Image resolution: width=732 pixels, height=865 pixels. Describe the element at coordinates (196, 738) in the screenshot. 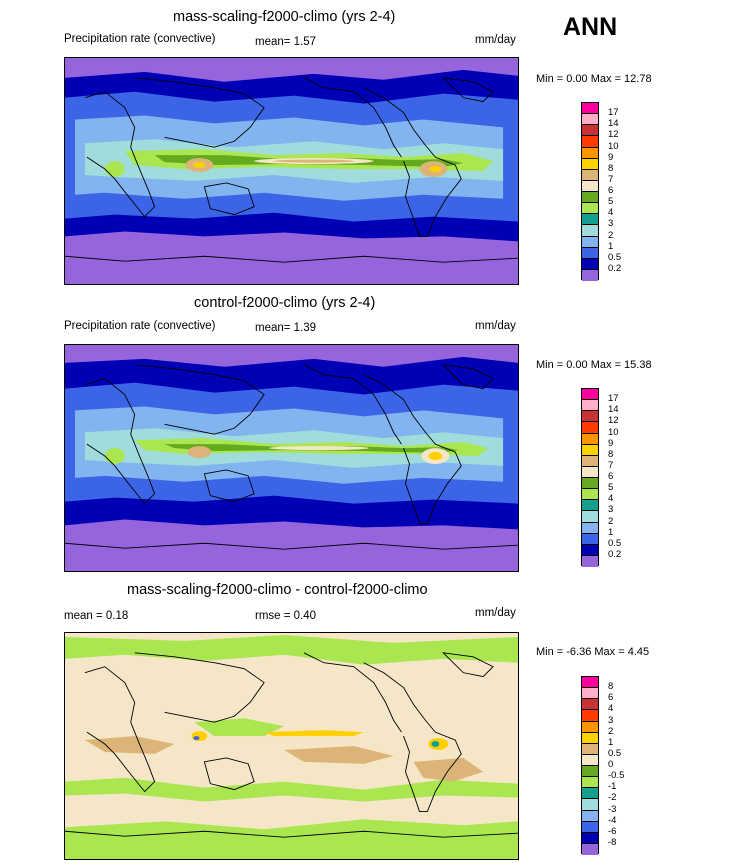

I see `diff-core-indonesia2` at that location.